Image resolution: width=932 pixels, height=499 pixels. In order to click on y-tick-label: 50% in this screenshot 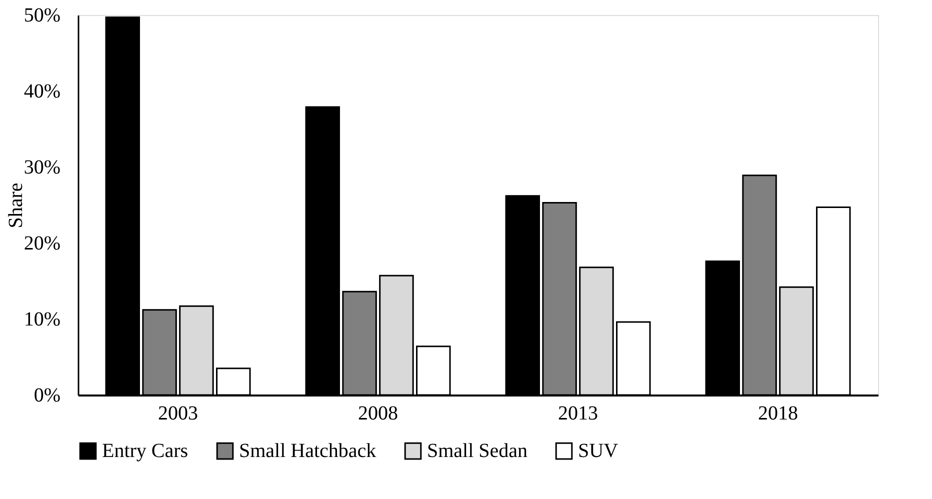, I will do `click(42, 15)`.